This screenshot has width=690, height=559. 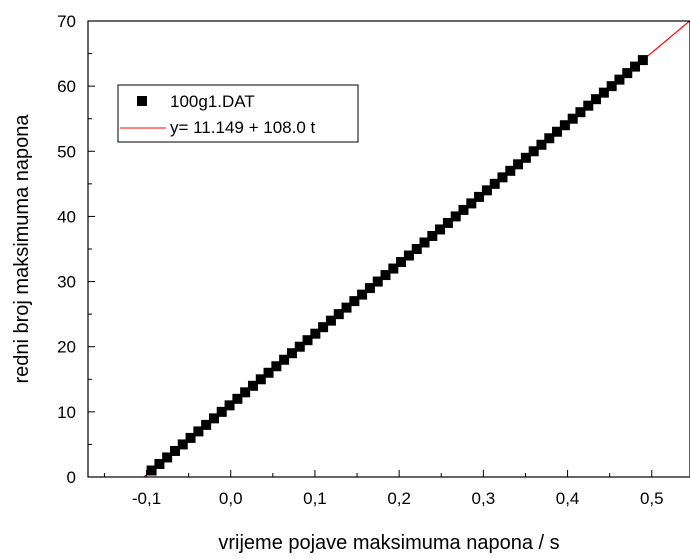 What do you see at coordinates (66, 412) in the screenshot?
I see `y-tick-label: 10` at bounding box center [66, 412].